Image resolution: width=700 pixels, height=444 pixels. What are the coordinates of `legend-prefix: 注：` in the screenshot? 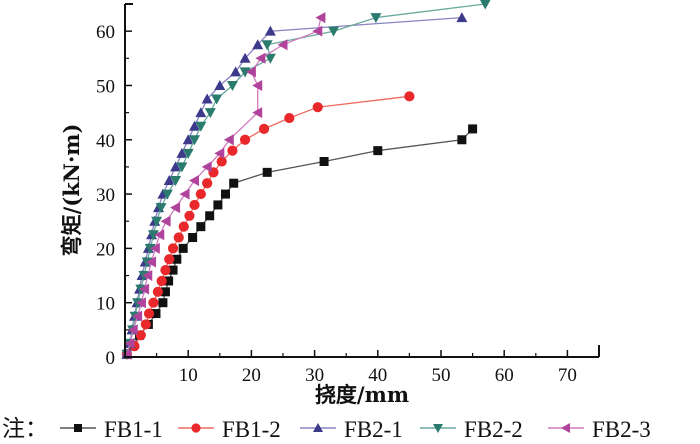 It's located at (25, 428).